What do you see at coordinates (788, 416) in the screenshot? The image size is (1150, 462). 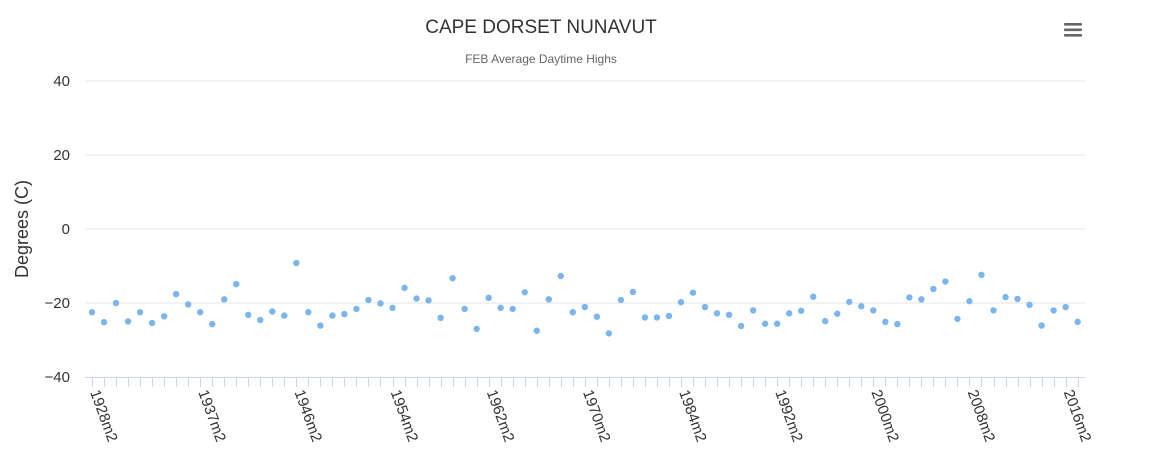 I see `x-tick-label: 1992m2` at bounding box center [788, 416].